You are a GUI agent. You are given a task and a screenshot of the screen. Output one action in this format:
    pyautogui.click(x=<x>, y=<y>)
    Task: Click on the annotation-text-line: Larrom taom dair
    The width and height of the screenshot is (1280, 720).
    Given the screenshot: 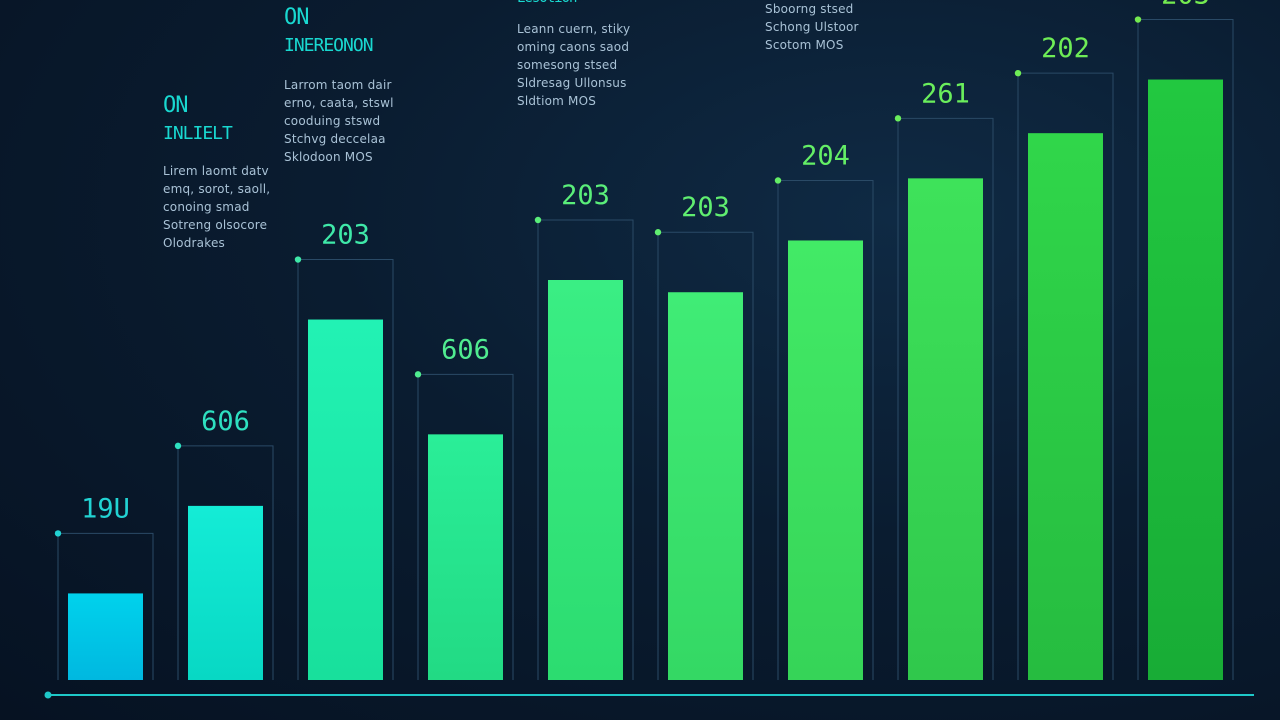 What is the action you would take?
    pyautogui.click(x=338, y=85)
    